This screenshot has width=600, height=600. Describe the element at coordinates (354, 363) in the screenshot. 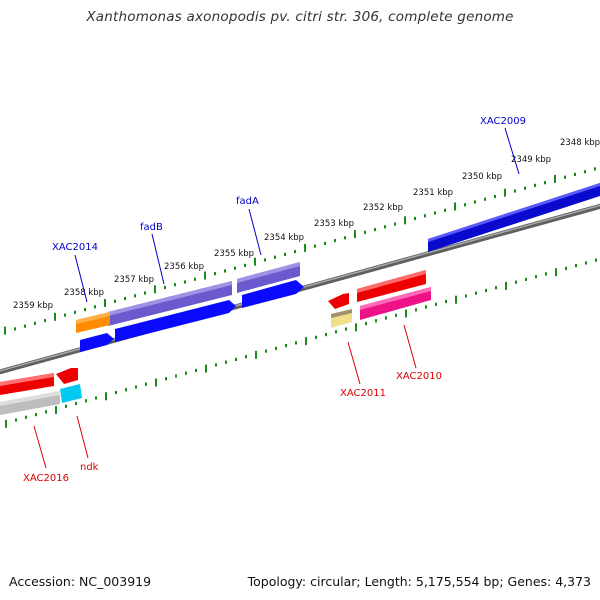

I see `callout-line-xac2011` at that location.